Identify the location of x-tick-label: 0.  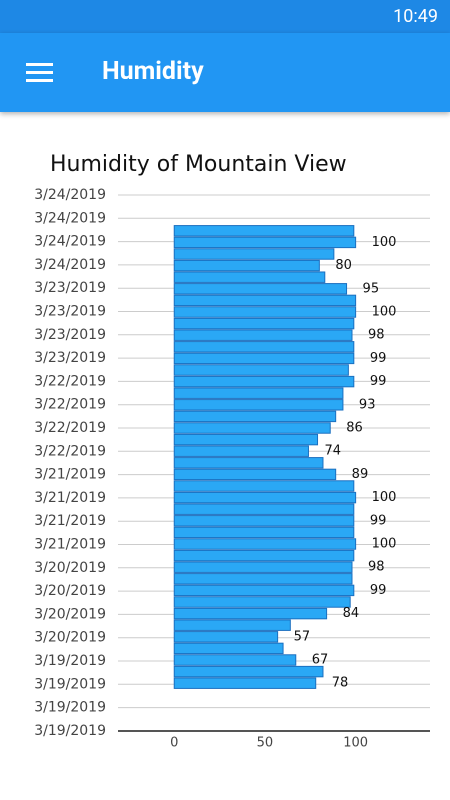
(174, 743).